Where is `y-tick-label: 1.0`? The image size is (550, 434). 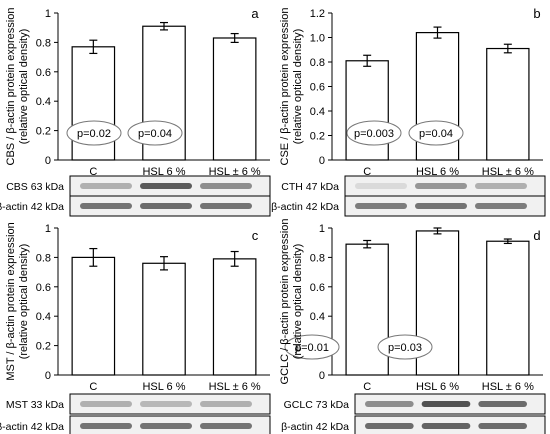 y-tick-label: 1.0 is located at coordinates (317, 39).